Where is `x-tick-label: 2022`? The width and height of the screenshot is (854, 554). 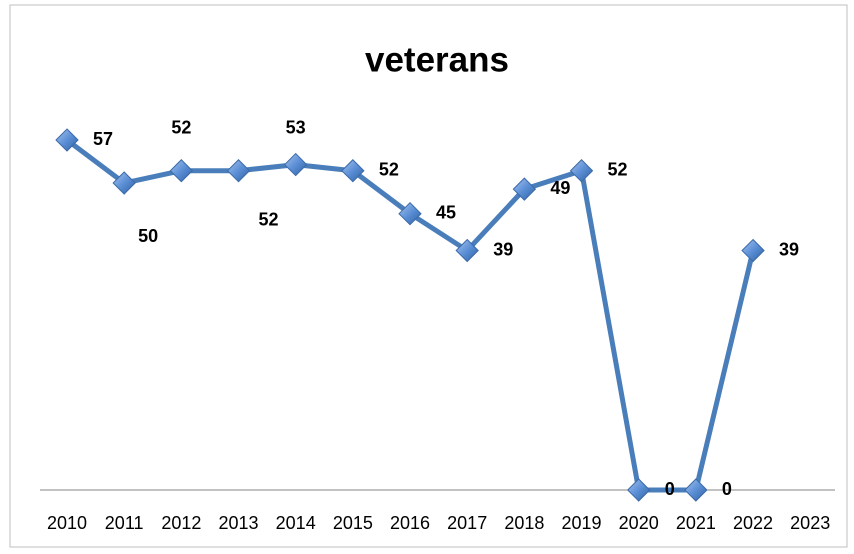 x-tick-label: 2022 is located at coordinates (753, 523).